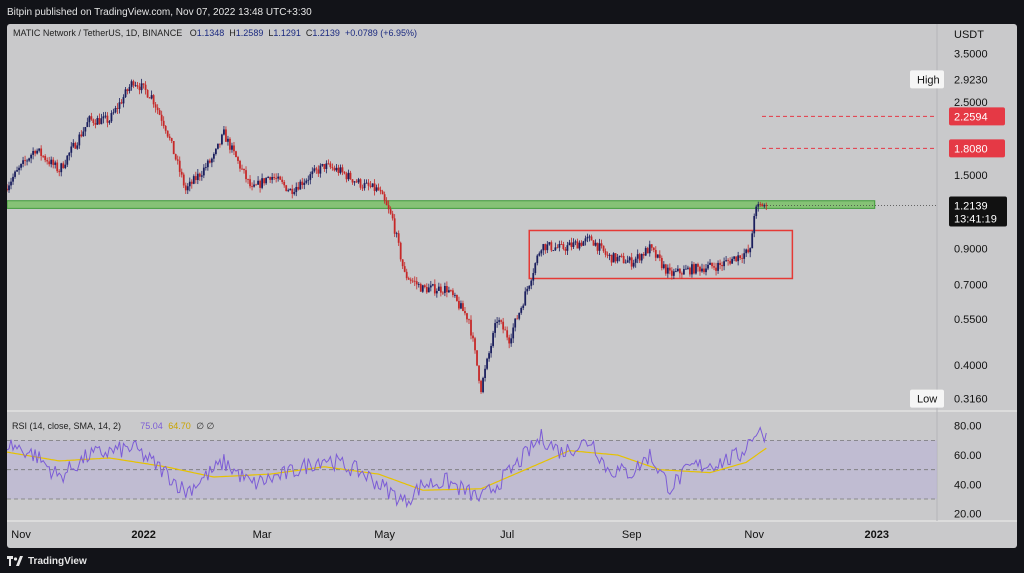  What do you see at coordinates (971, 149) in the screenshot?
I see `price-tag-value: 1.8080` at bounding box center [971, 149].